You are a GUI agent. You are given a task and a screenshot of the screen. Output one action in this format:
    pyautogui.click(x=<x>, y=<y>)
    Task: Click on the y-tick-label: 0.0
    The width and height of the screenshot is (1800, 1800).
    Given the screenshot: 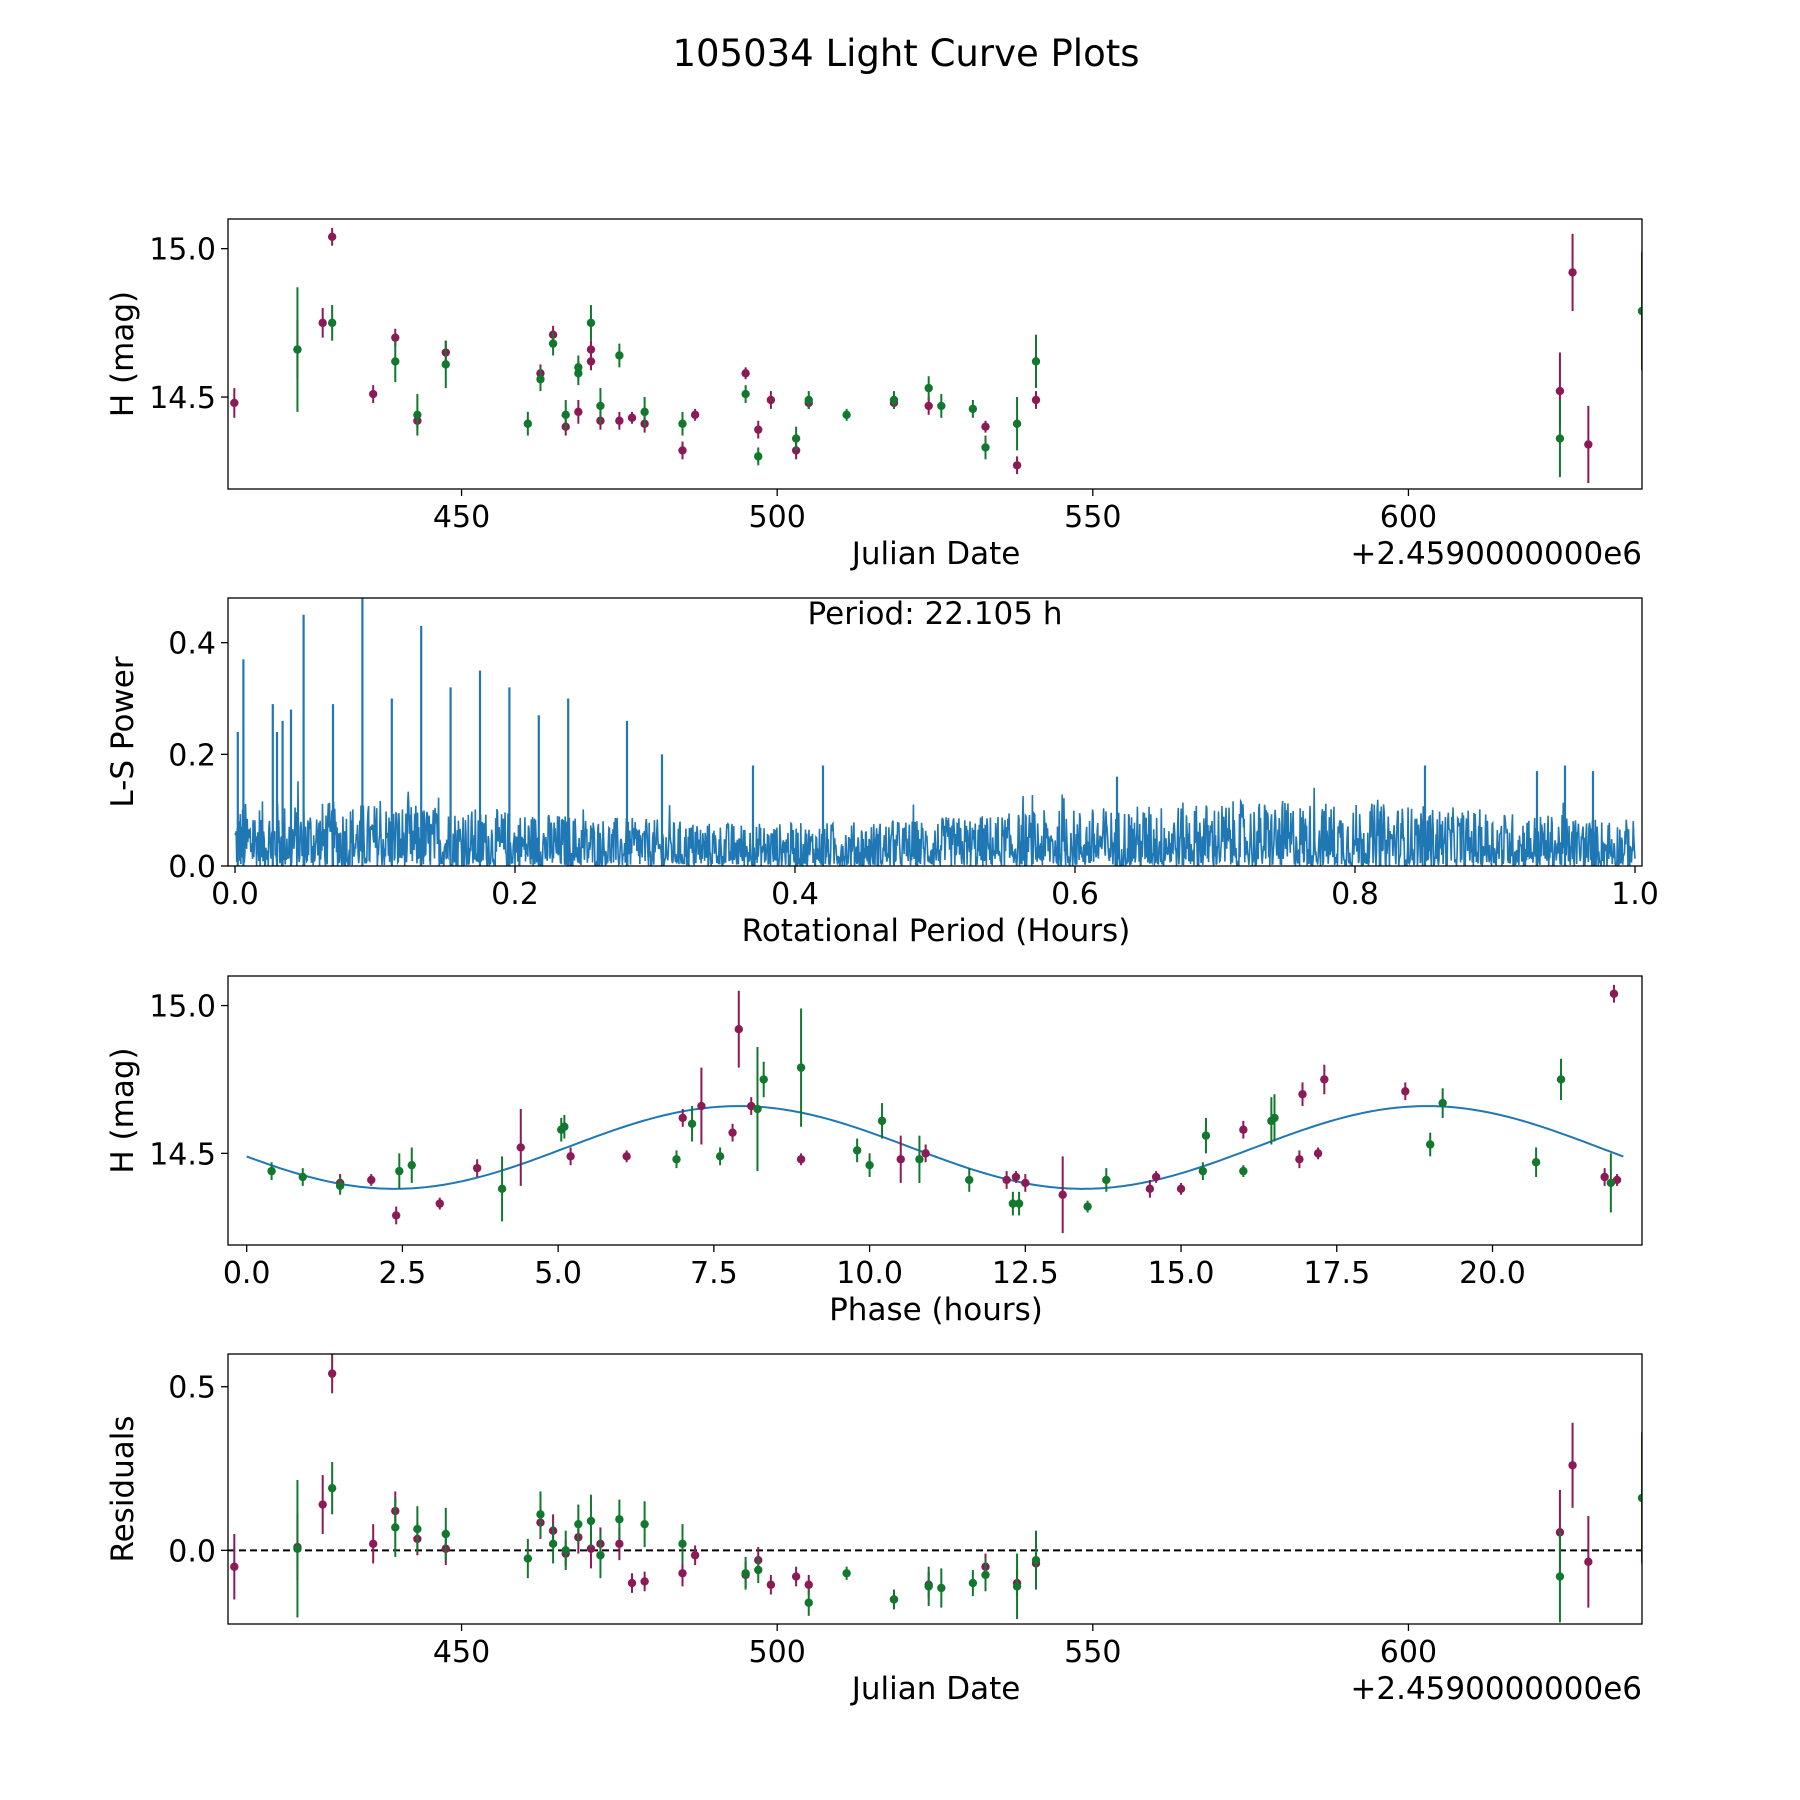 What is the action you would take?
    pyautogui.click(x=192, y=1551)
    